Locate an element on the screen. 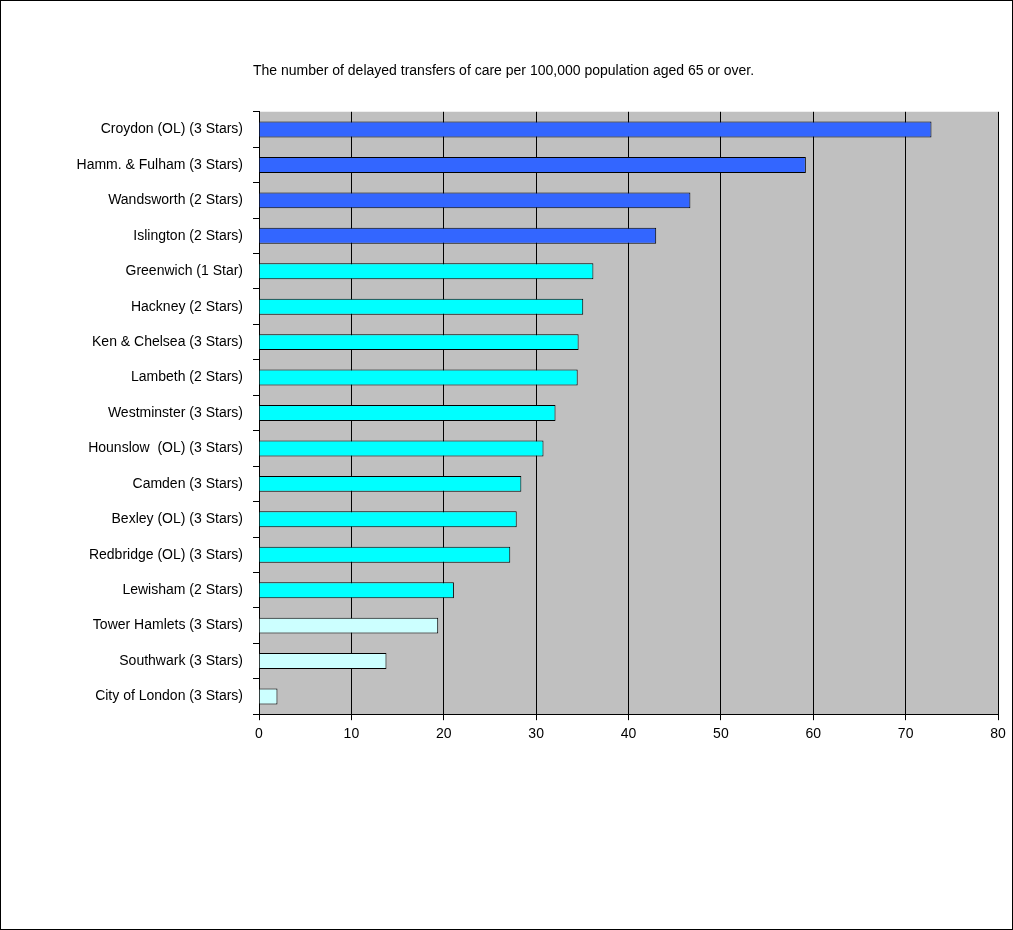 The width and height of the screenshot is (1013, 930). x-tick-label: 40 is located at coordinates (628, 733).